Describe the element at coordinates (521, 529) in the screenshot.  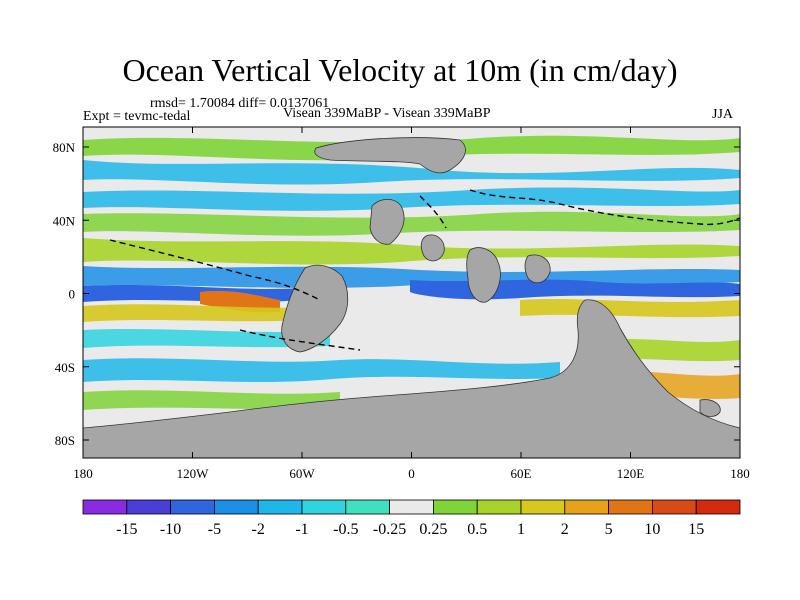
I see `colorbar-label: 1` at that location.